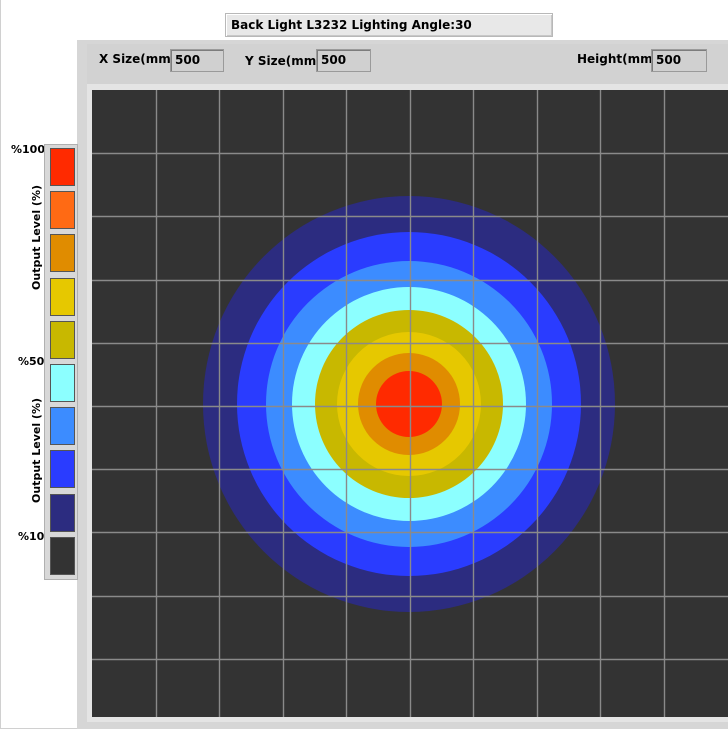 The image size is (728, 729). I want to click on x-size-field: 500, so click(197, 60).